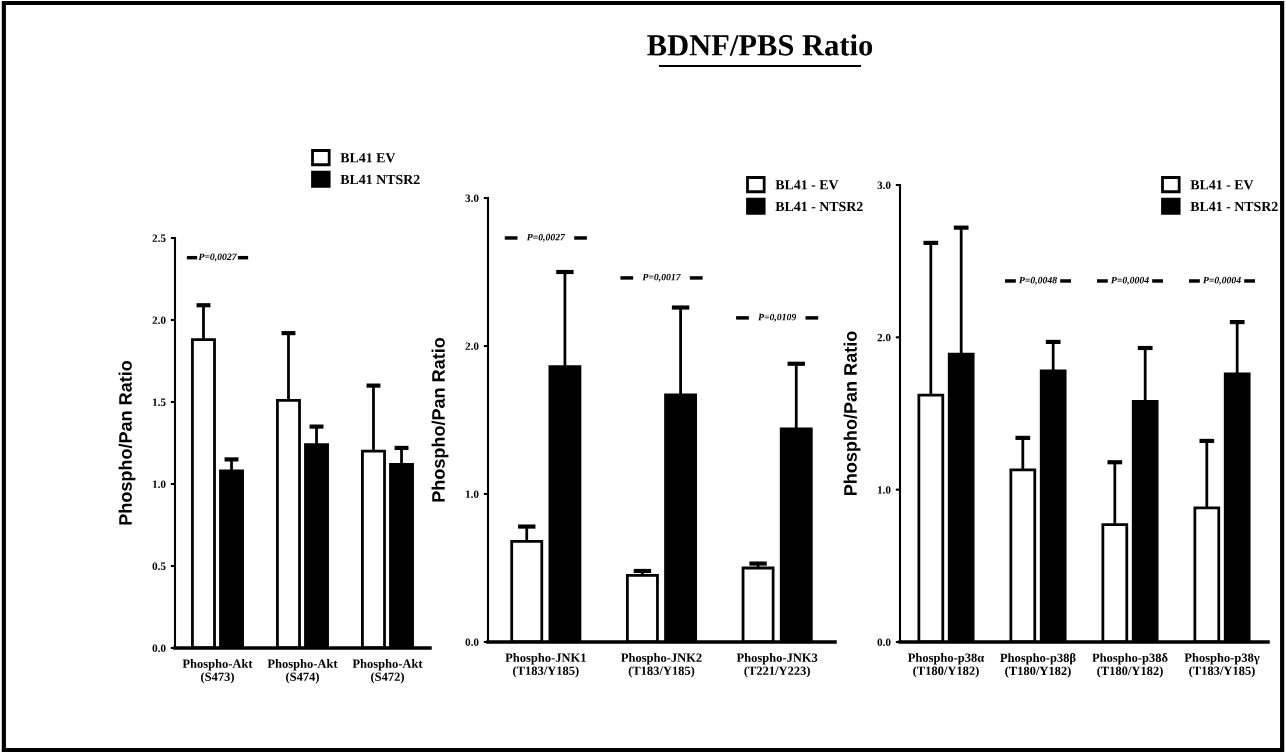  What do you see at coordinates (1130, 665) in the screenshot?
I see `x-tick-label: Phospho-p38δ (T180/Y182)` at bounding box center [1130, 665].